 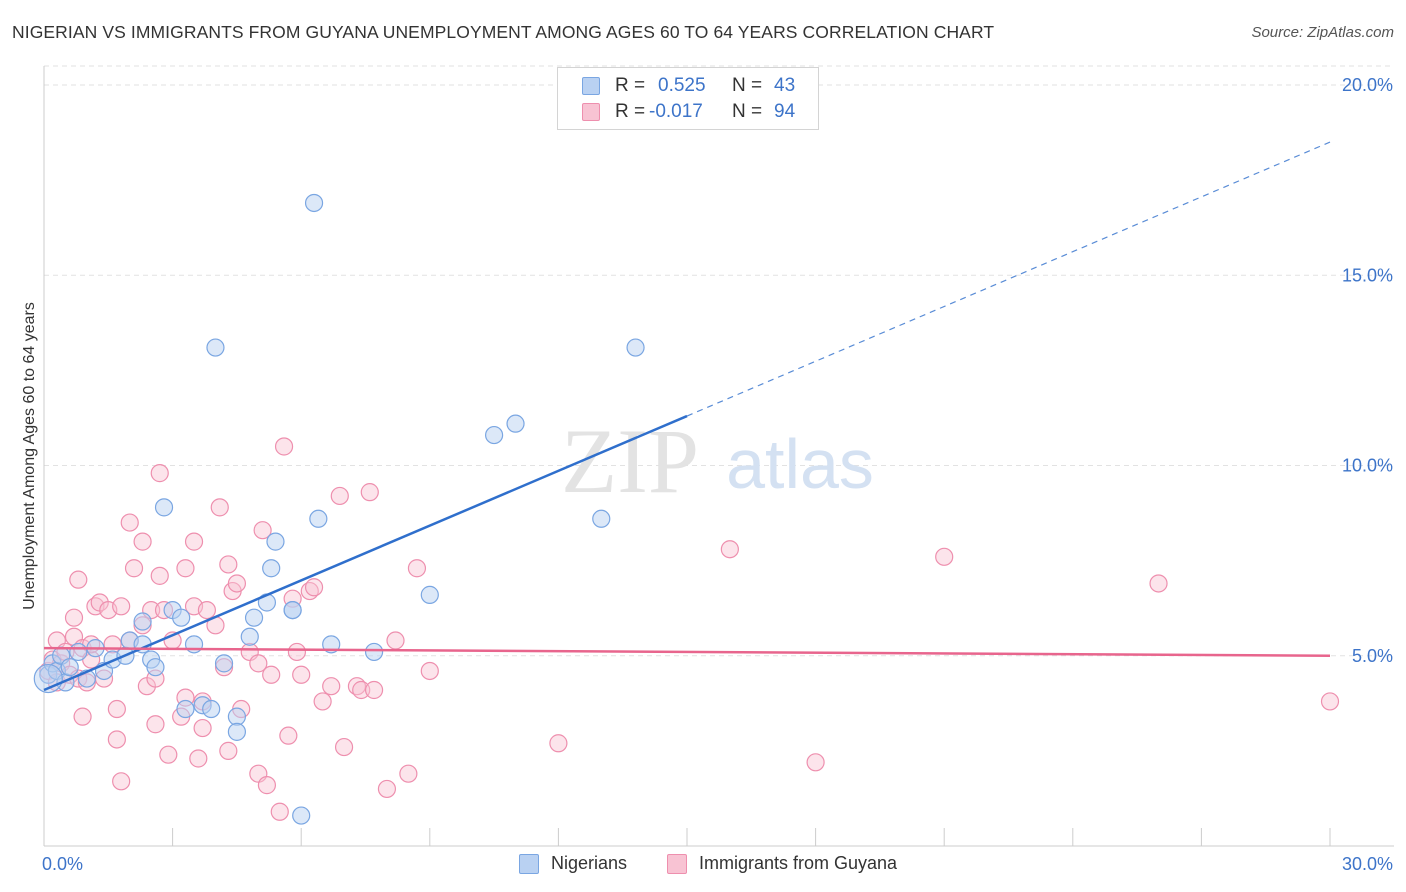 I want to click on legend-label-guyana: Immigrants from Guyana, so click(x=798, y=863).